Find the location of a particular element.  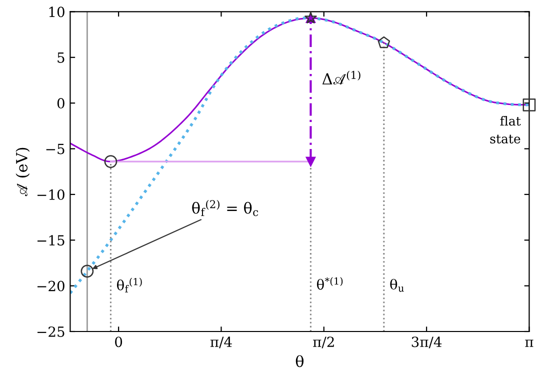

y-tick-label: 5 is located at coordinates (61, 57).